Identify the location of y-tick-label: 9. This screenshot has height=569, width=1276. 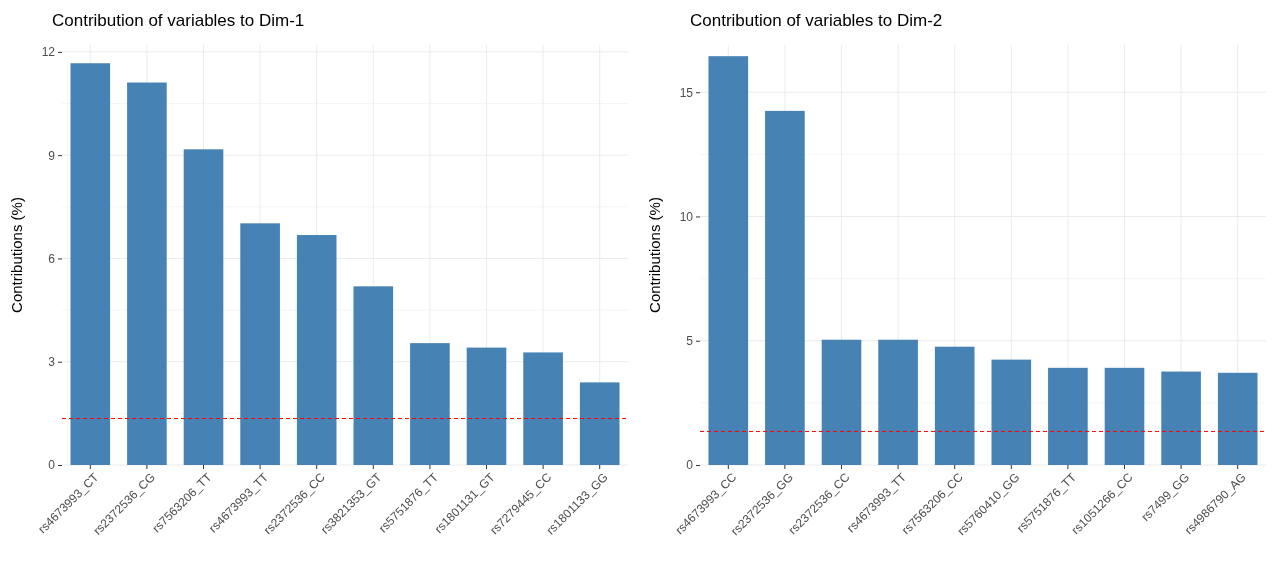
(52, 155).